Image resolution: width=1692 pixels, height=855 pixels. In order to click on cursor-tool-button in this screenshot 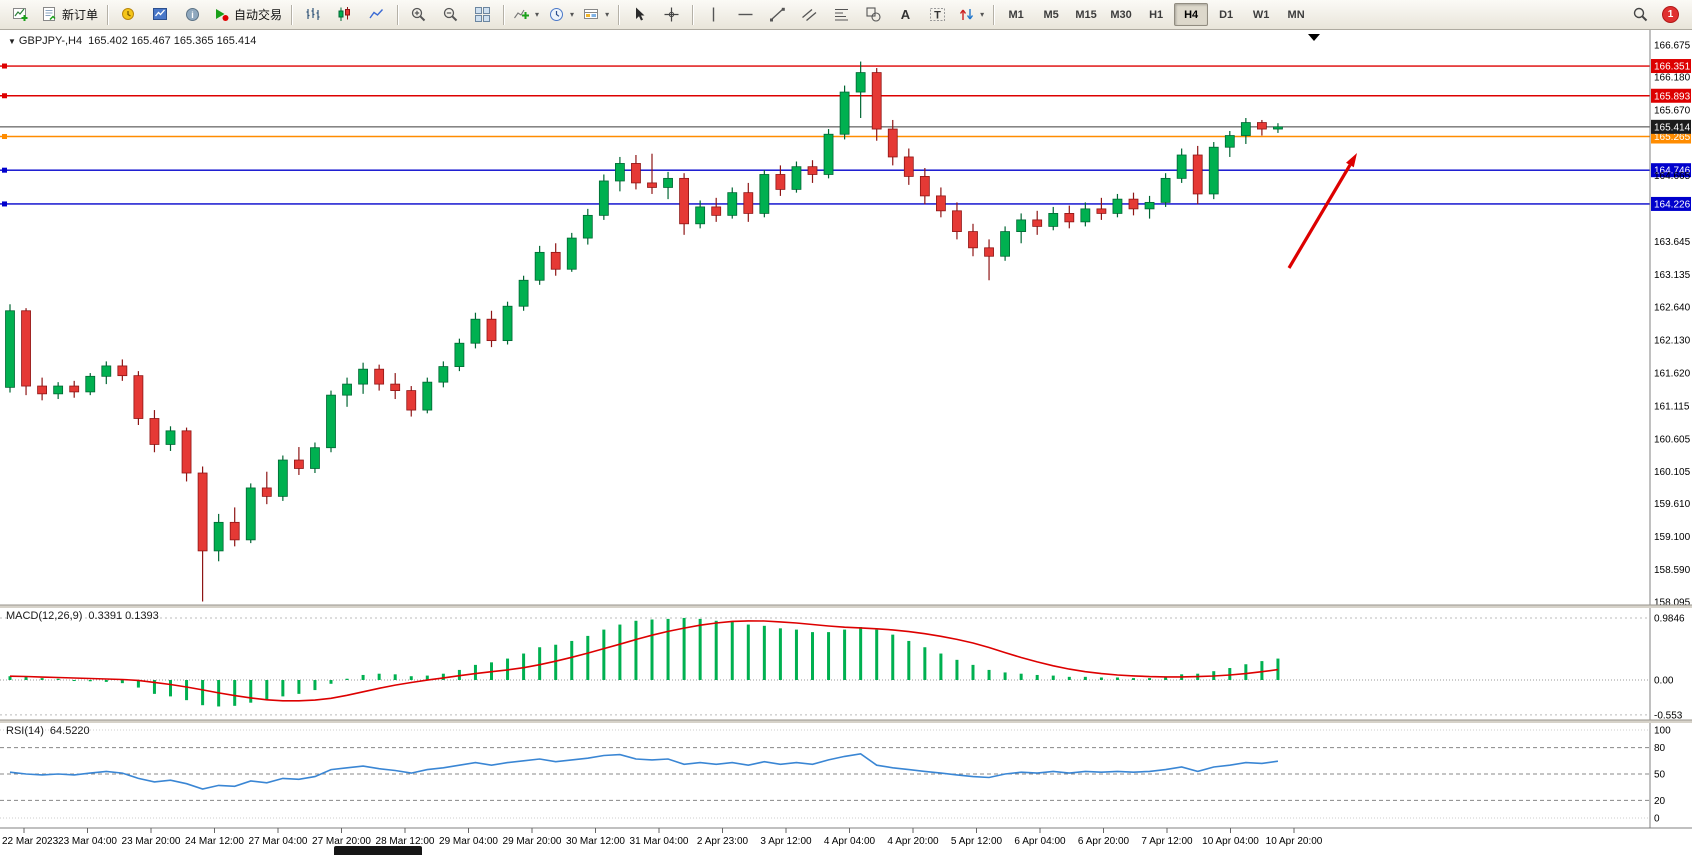, I will do `click(639, 15)`.